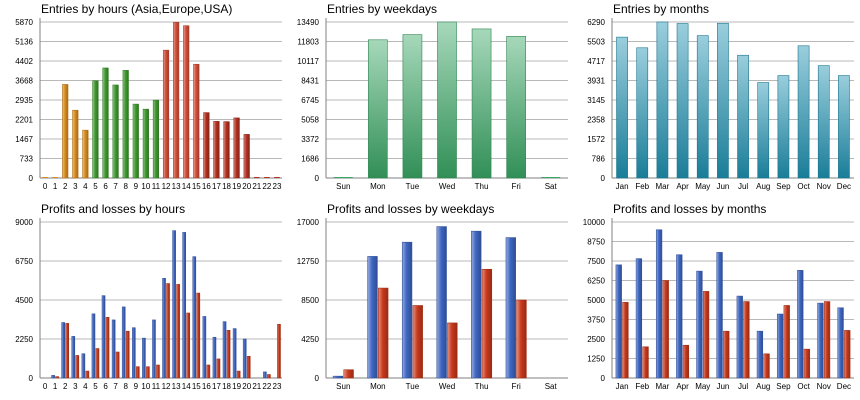  Describe the element at coordinates (603, 178) in the screenshot. I see `y-tick-label: 0` at that location.